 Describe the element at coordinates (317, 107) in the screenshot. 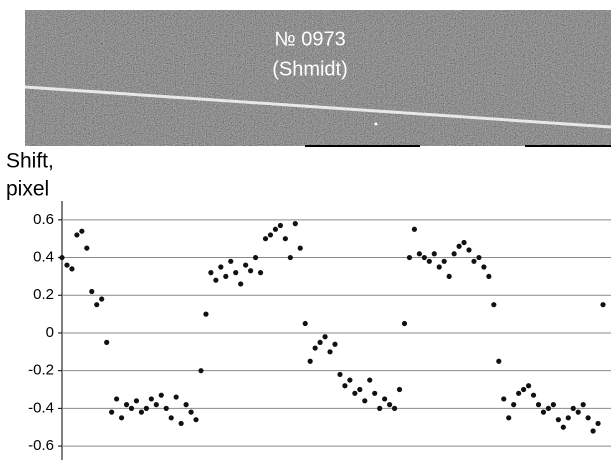

I see `photo-streak` at that location.